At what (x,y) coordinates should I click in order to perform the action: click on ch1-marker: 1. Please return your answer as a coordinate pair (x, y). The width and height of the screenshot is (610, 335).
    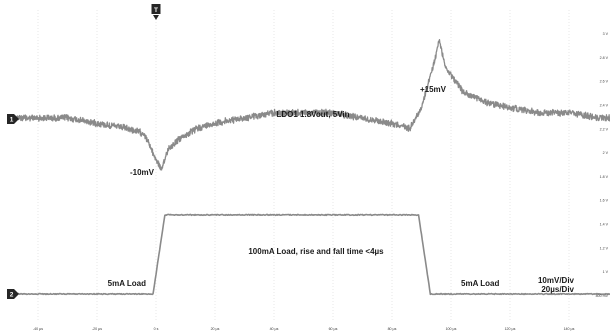
    Looking at the image, I should click on (13, 119).